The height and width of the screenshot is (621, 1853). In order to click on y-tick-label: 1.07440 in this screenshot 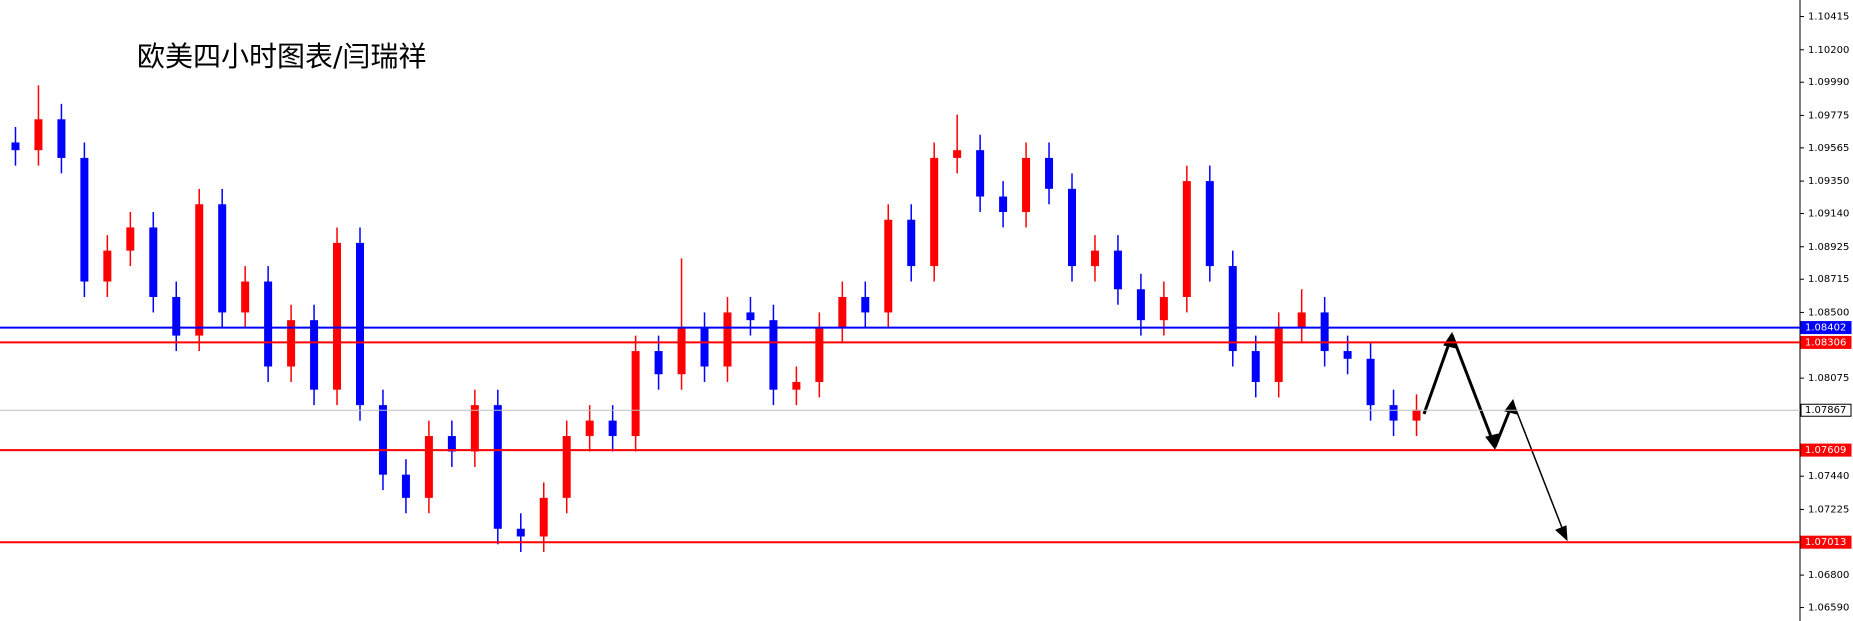, I will do `click(1828, 476)`.